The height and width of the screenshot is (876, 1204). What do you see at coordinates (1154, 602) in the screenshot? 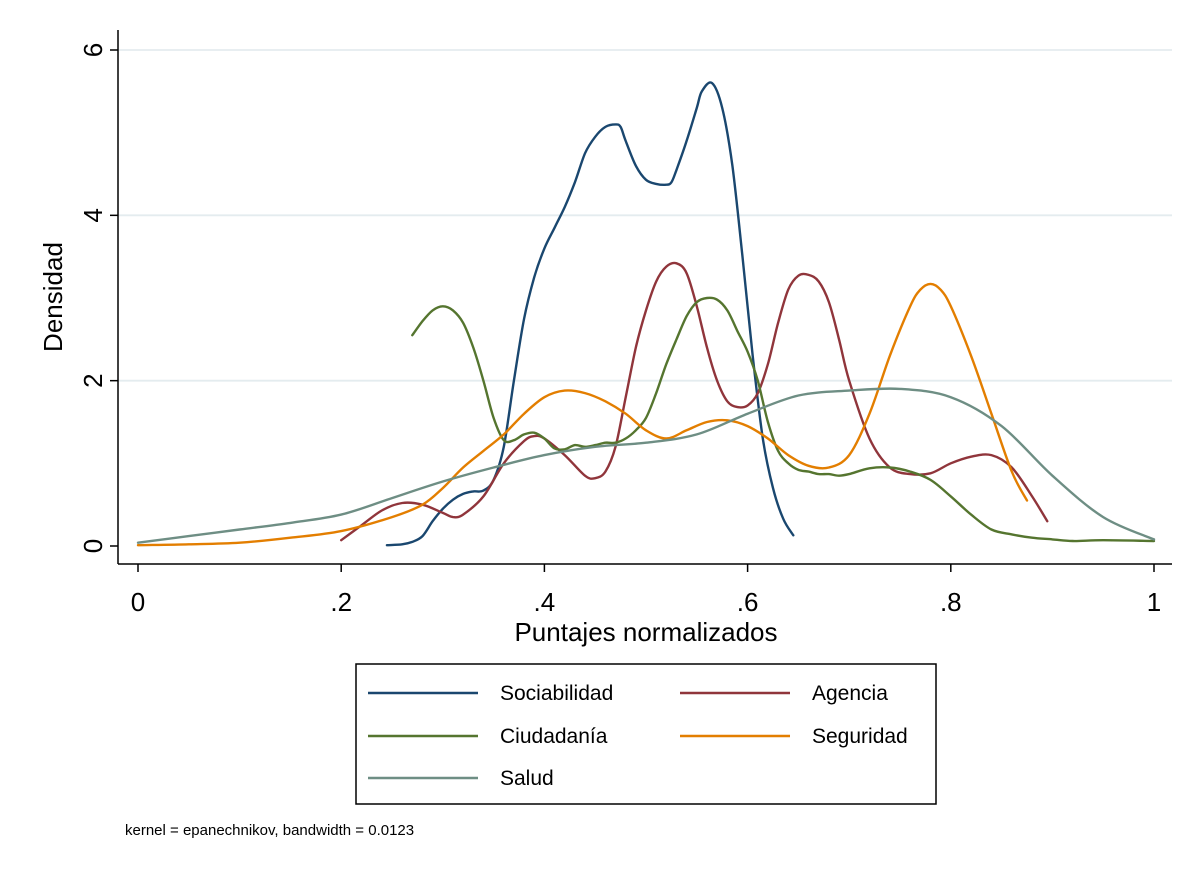
I see `x-tick-label-5: 1` at bounding box center [1154, 602].